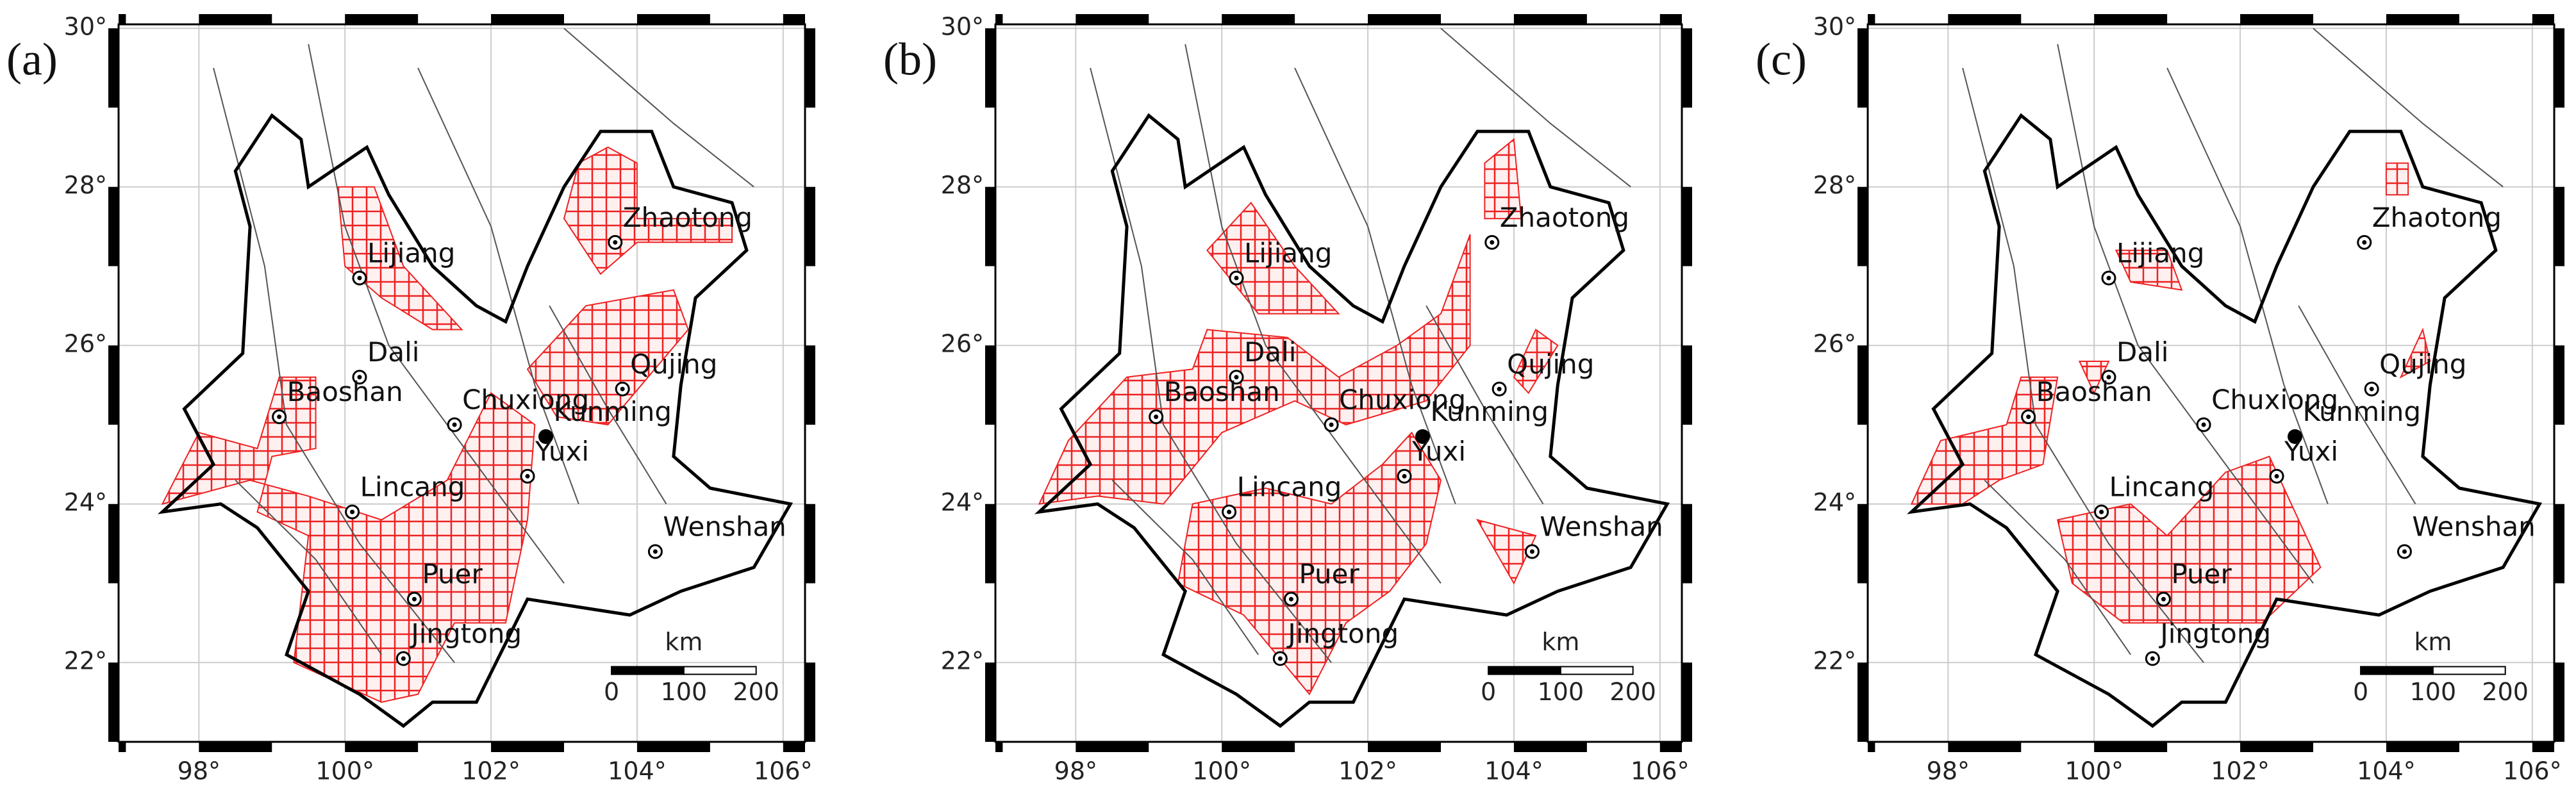  I want to click on panel-label: (b), so click(910, 60).